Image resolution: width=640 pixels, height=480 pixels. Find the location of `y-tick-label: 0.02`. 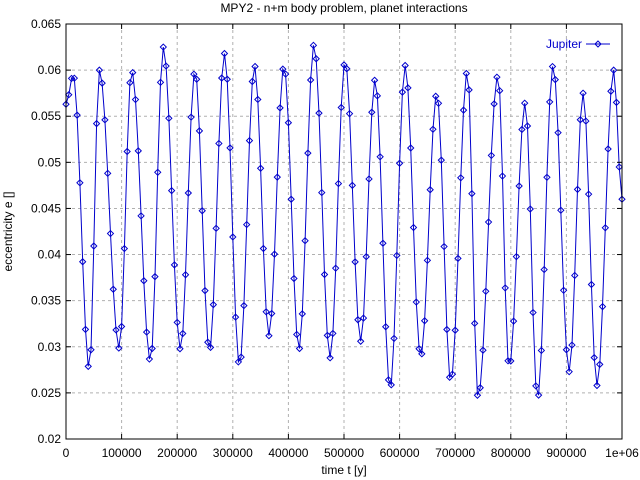

y-tick-label: 0.02 is located at coordinates (50, 439).